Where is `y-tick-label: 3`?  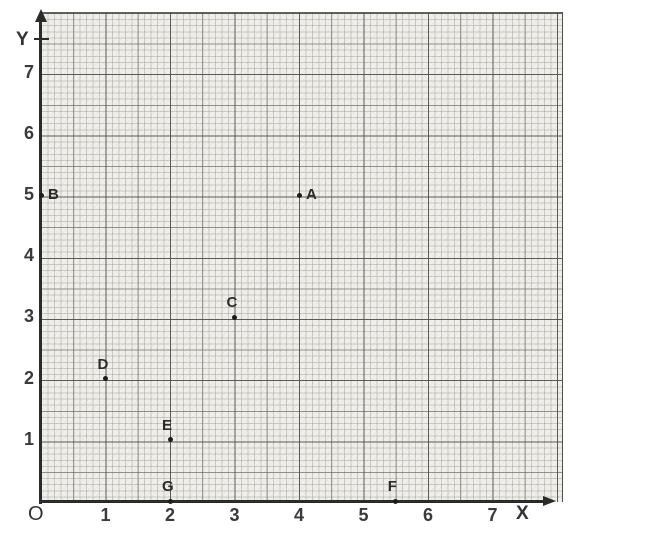 y-tick-label: 3 is located at coordinates (28, 316).